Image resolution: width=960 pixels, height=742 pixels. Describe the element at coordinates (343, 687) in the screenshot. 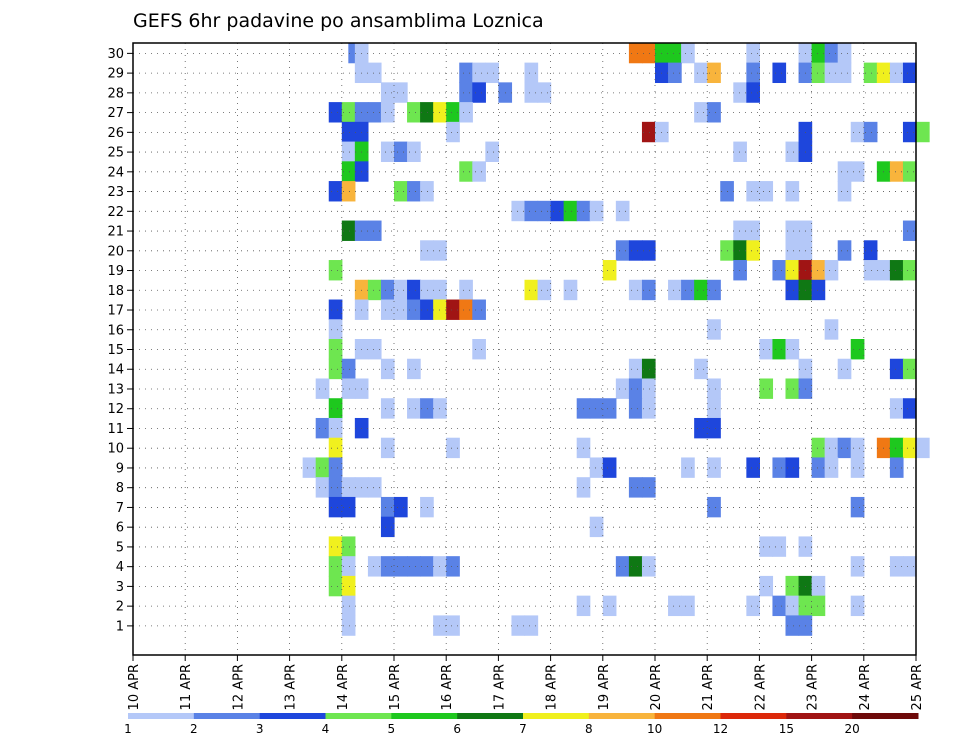

I see `x-tick-label: 14 APR` at that location.